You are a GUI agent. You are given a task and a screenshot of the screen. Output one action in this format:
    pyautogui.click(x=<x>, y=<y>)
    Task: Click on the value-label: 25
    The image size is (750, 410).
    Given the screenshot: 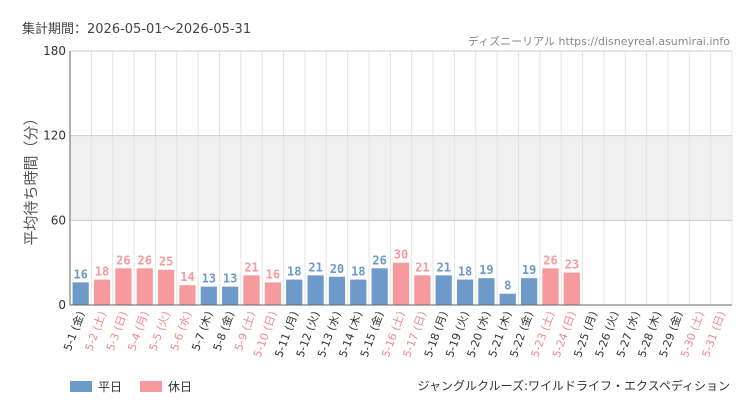 What is the action you would take?
    pyautogui.click(x=166, y=262)
    